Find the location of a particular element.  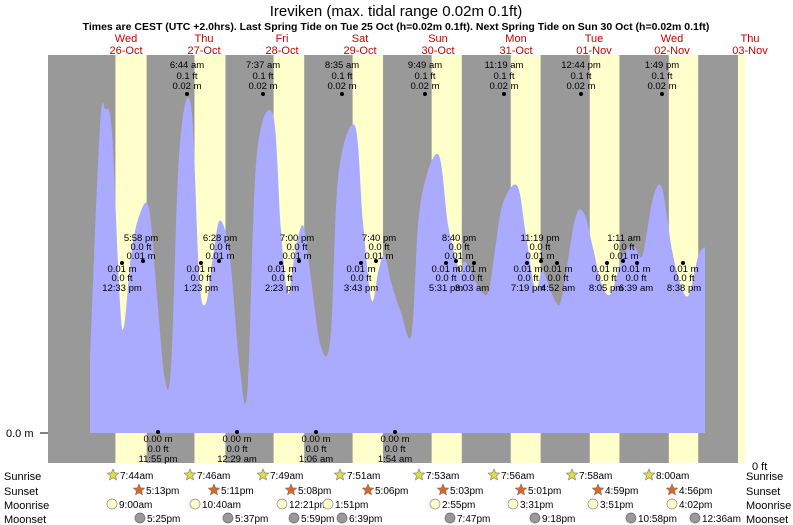

low-water-time: 12:29 am is located at coordinates (237, 459).